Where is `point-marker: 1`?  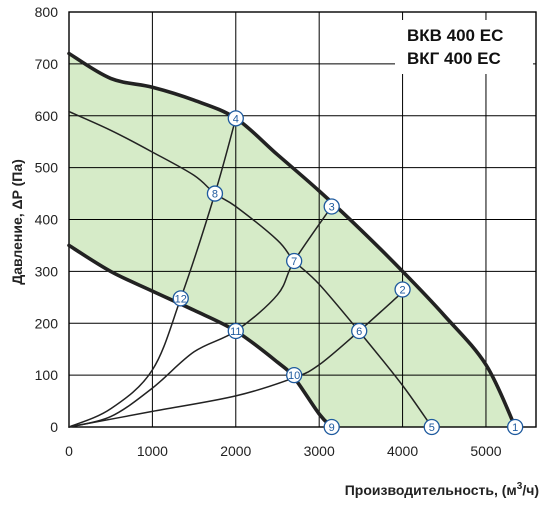 point-marker: 1 is located at coordinates (515, 427).